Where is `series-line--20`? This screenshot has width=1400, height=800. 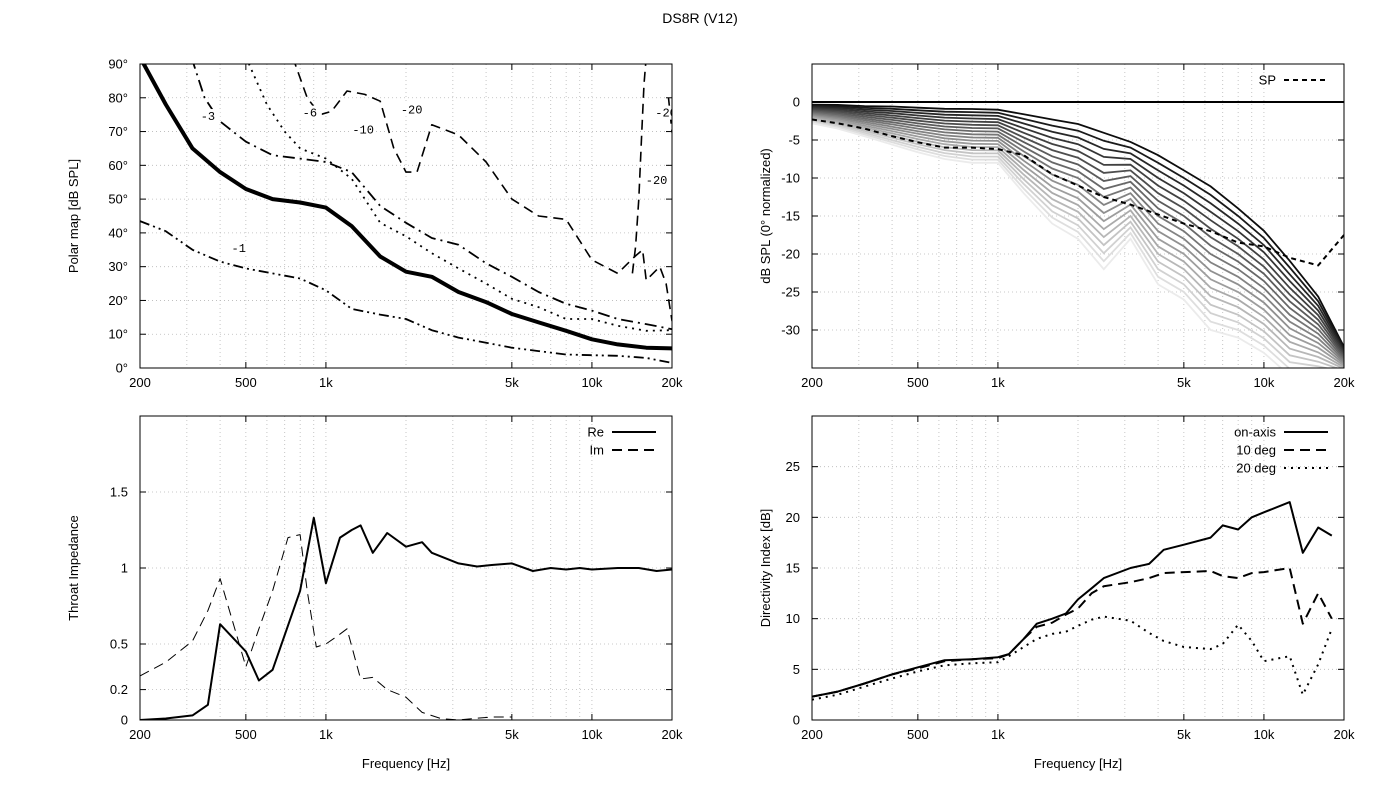
series-line--20 is located at coordinates (483, 193).